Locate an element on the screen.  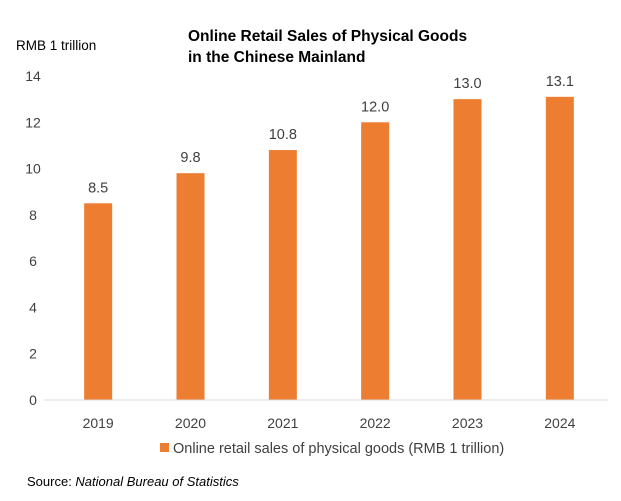
y-tick-label: 14 is located at coordinates (33, 76).